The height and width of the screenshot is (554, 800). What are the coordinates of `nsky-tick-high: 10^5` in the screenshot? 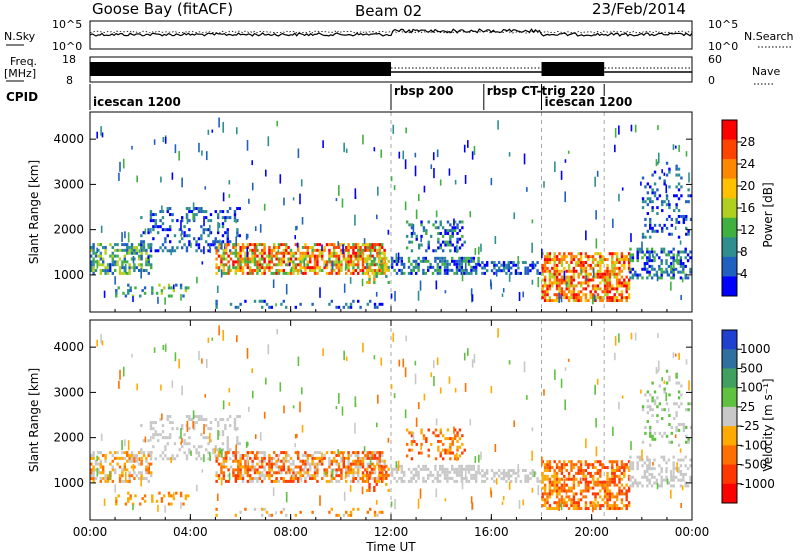 It's located at (67, 24).